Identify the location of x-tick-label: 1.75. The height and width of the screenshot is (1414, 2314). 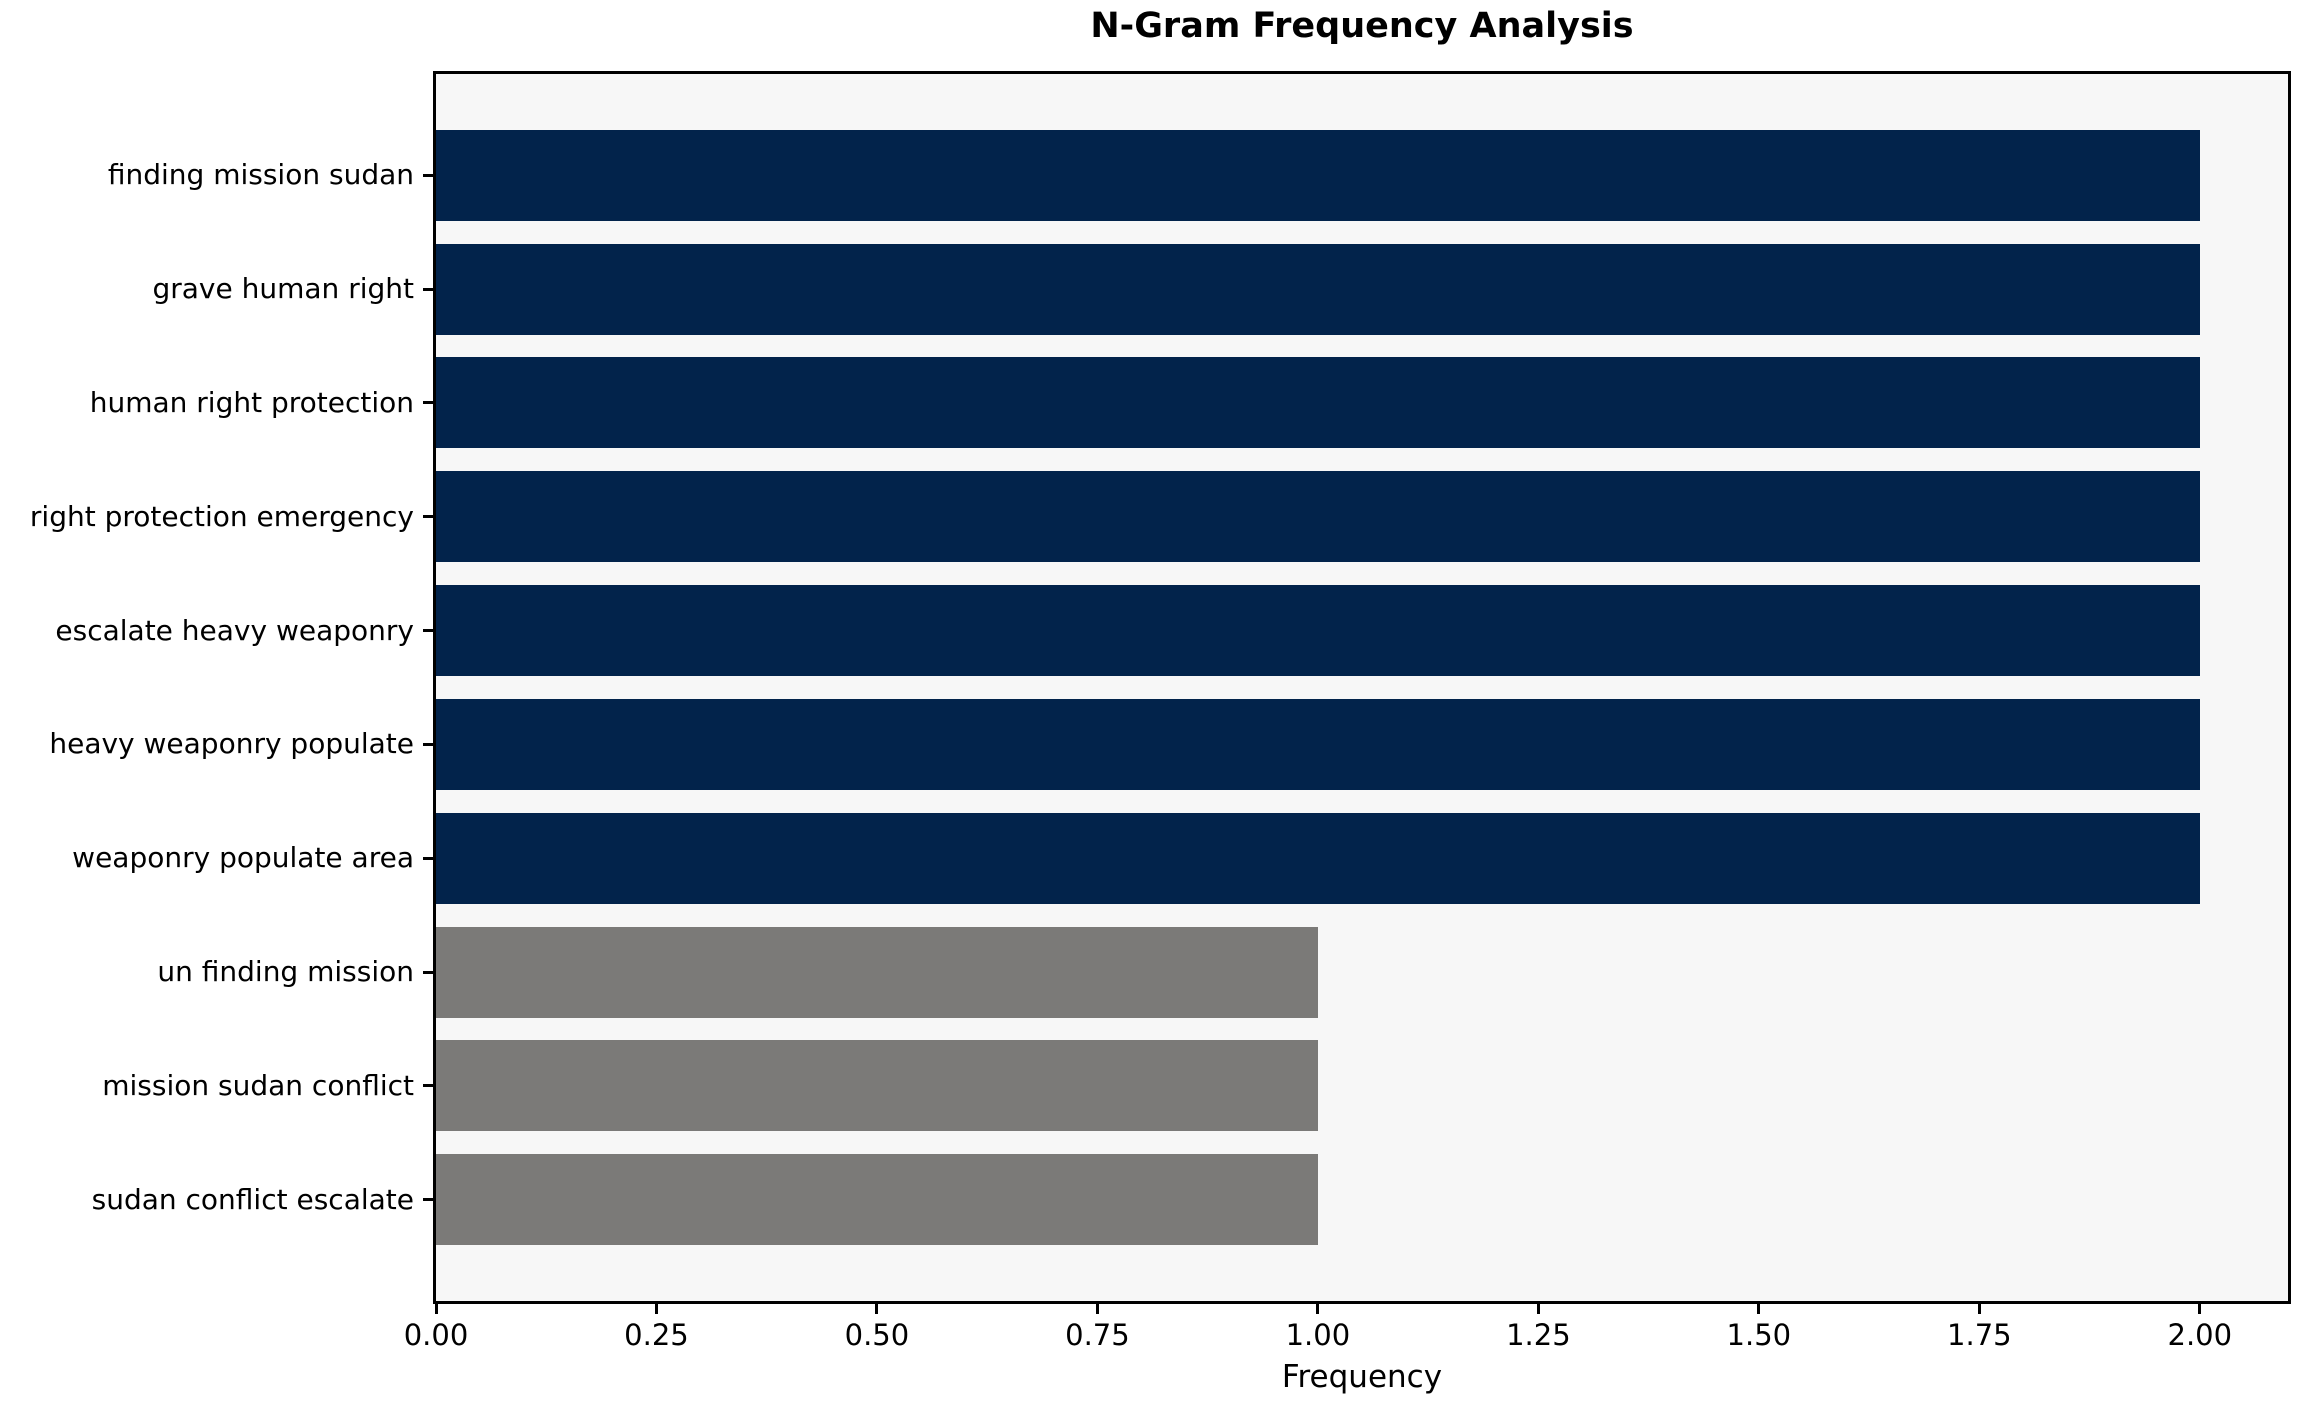
(1979, 1335).